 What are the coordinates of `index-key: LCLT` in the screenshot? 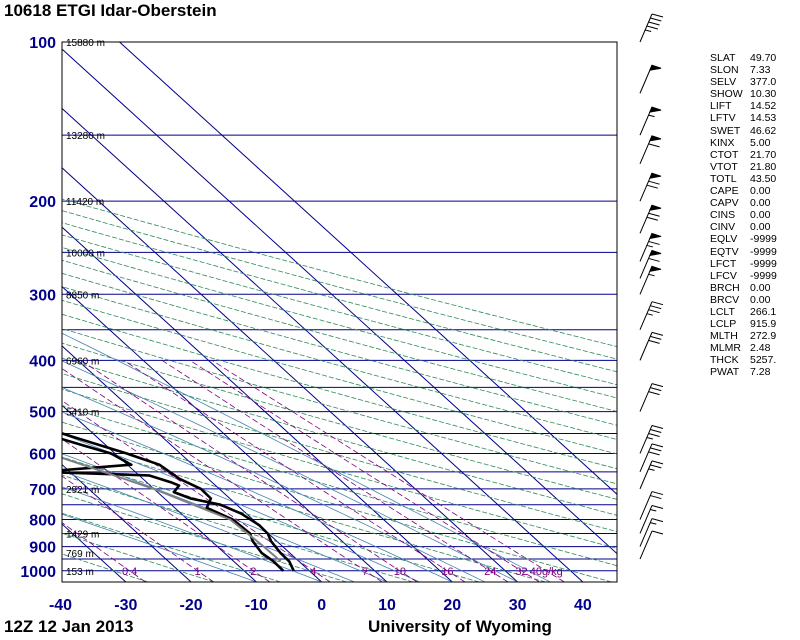 It's located at (722, 311).